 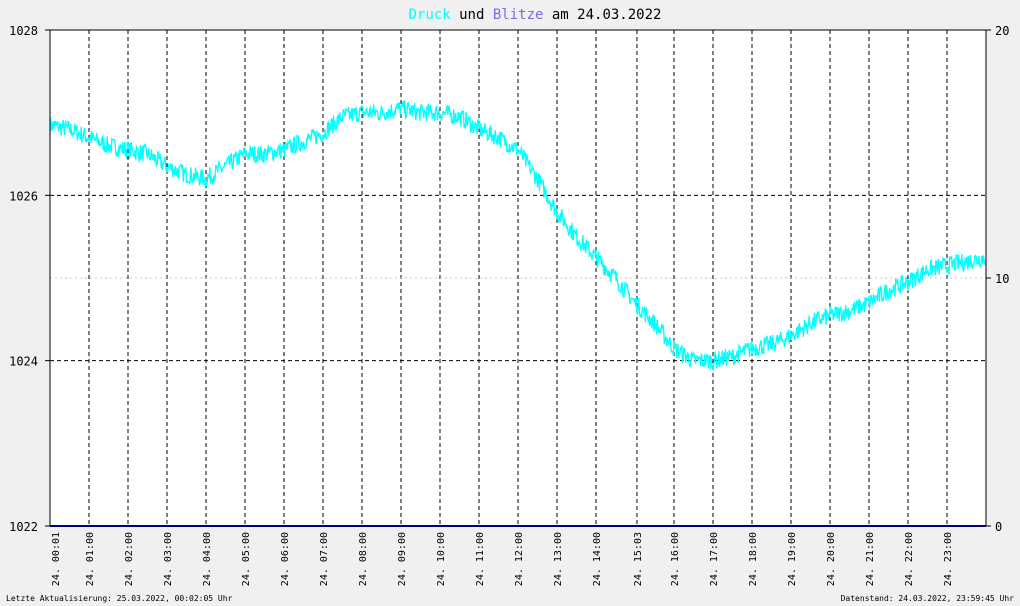 What do you see at coordinates (56, 559) in the screenshot?
I see `x-tick-label: 24. 00:01` at bounding box center [56, 559].